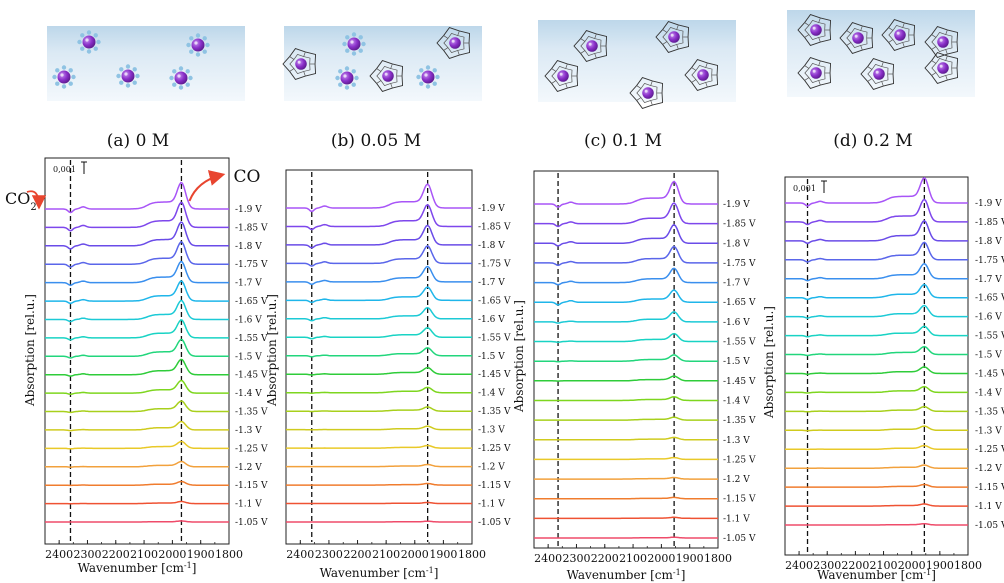 The width and height of the screenshot is (1004, 583). What do you see at coordinates (736, 480) in the screenshot?
I see `series-label: -1.2 V` at bounding box center [736, 480].